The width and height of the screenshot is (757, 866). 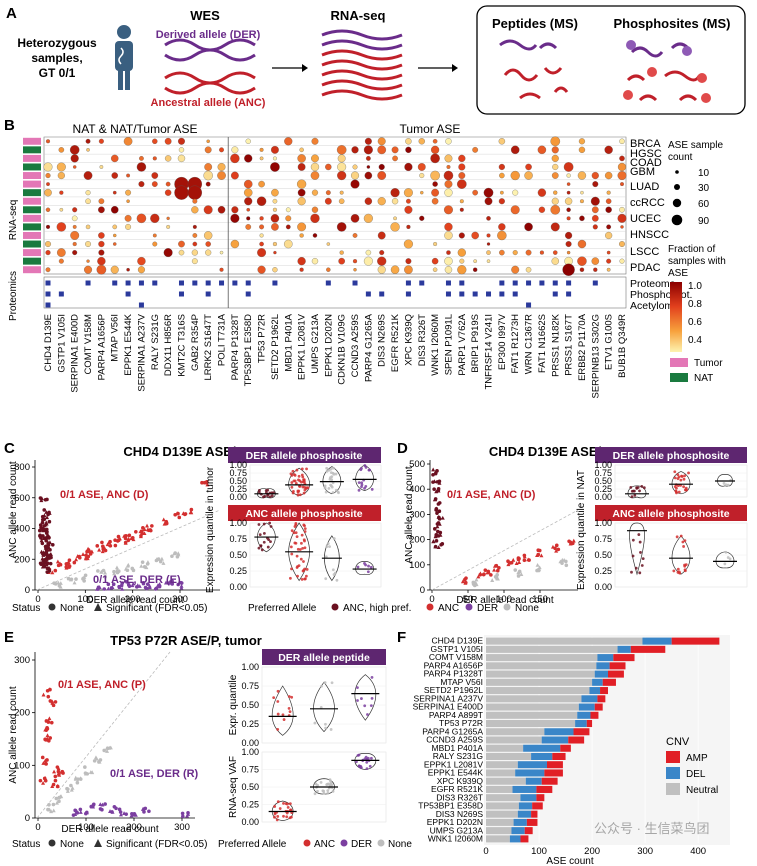 What do you see at coordinates (540, 599) in the screenshot?
I see `x-tick-label: 150` at bounding box center [540, 599].